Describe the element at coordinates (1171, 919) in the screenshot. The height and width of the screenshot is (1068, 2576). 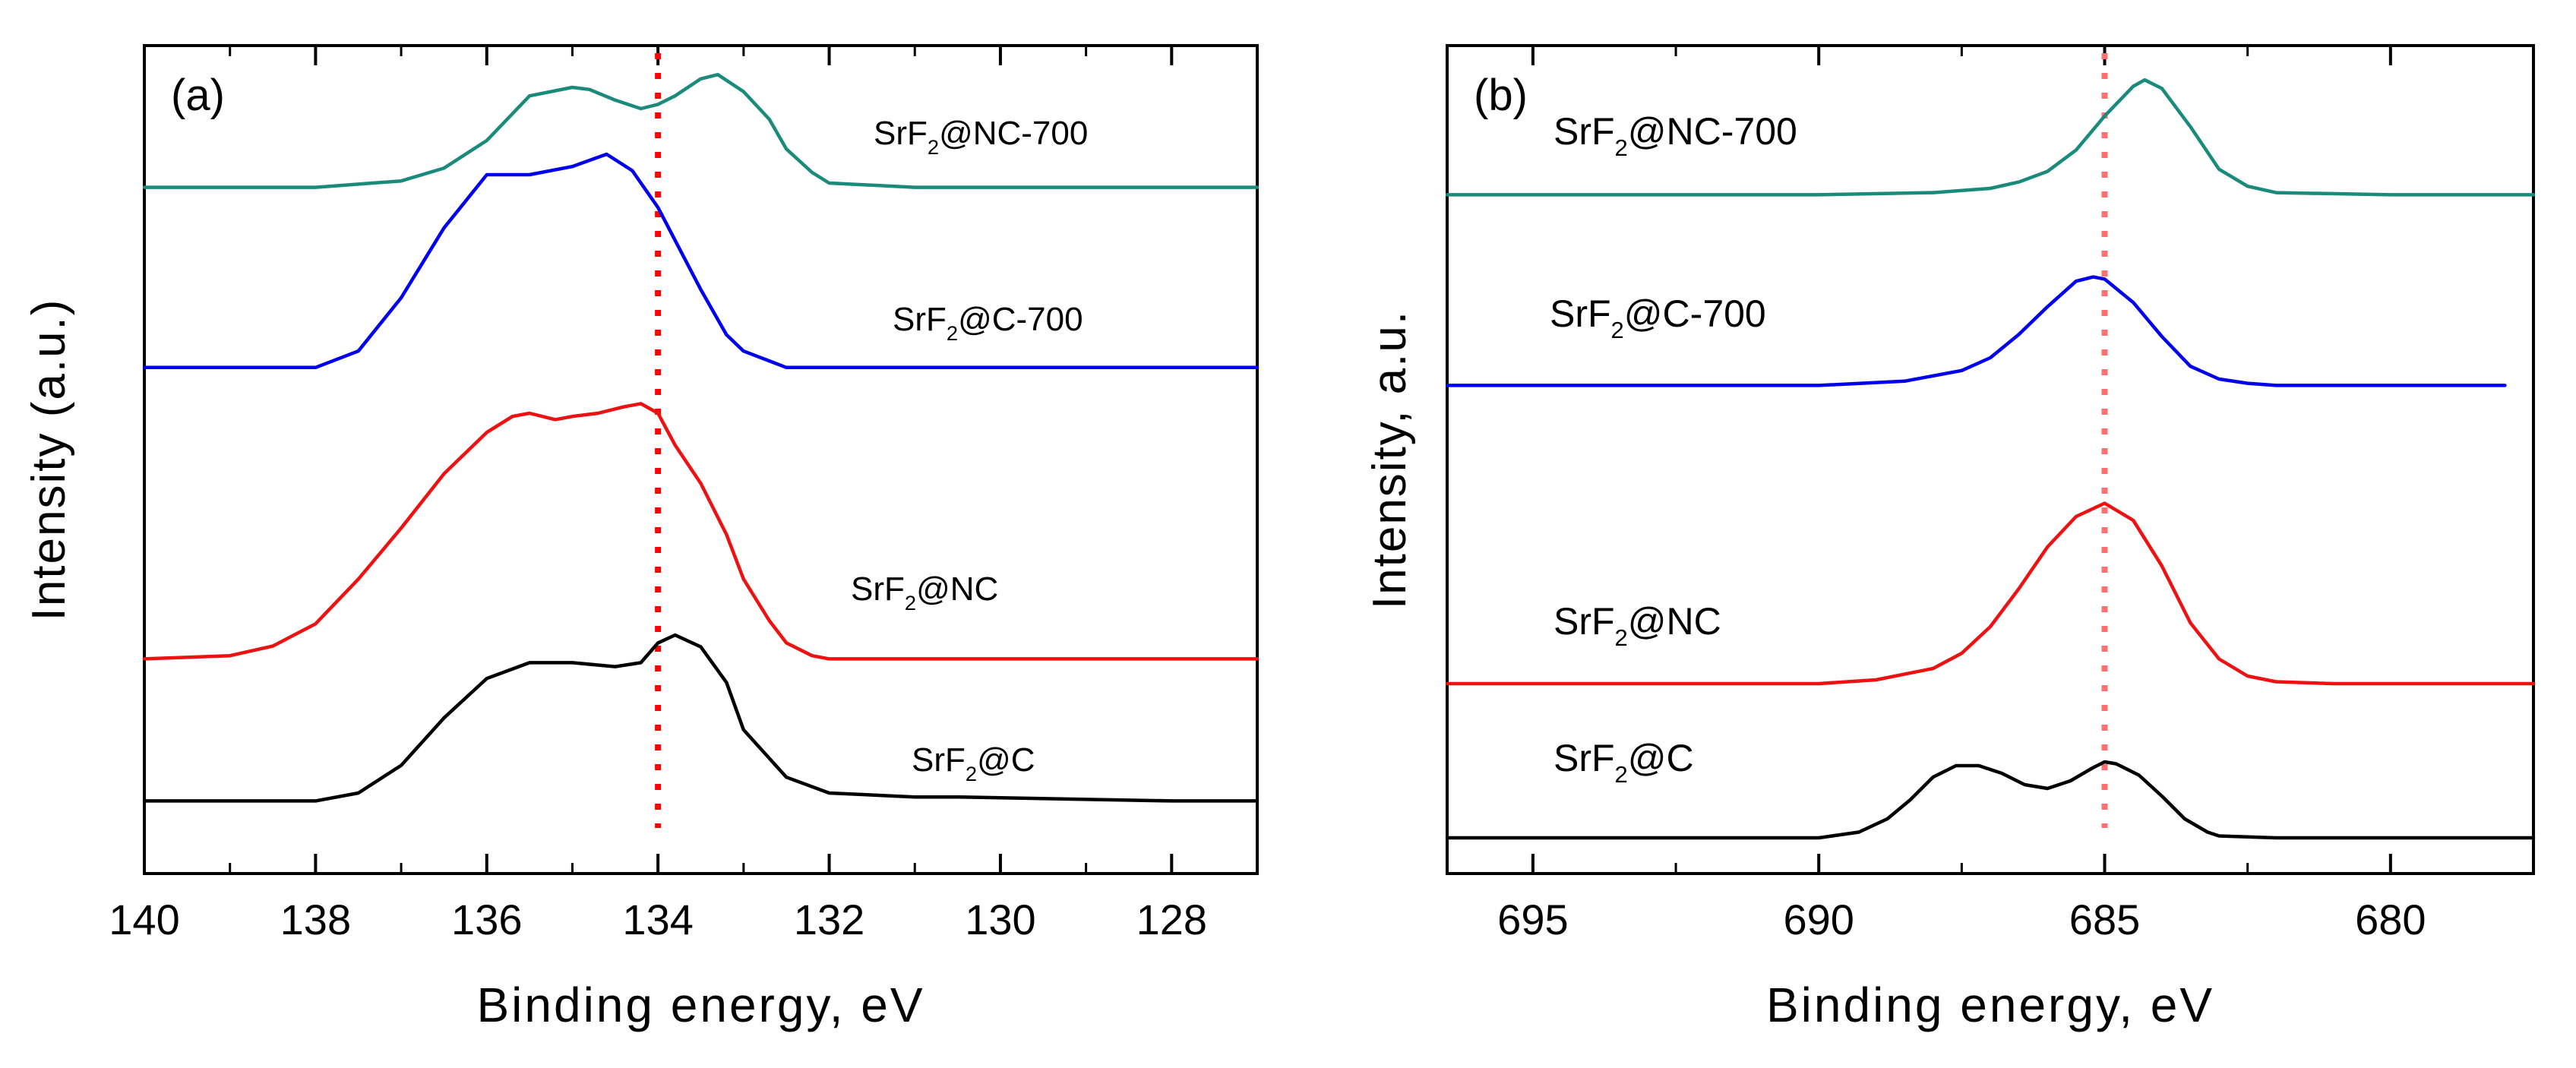
I see `x-tick-label: 128` at that location.